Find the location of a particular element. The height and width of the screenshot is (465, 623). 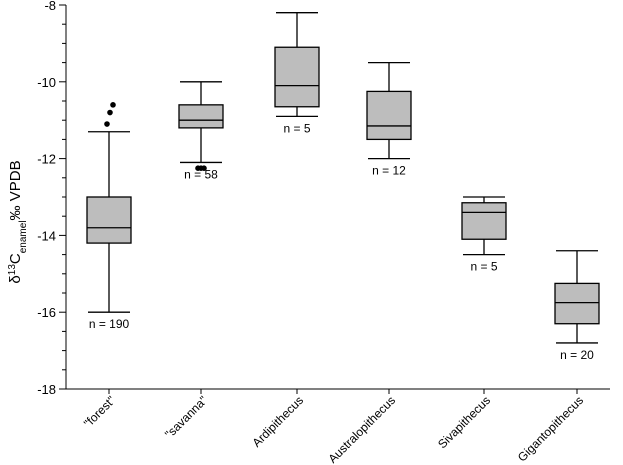

box-group: n = 58 is located at coordinates (201, 131).